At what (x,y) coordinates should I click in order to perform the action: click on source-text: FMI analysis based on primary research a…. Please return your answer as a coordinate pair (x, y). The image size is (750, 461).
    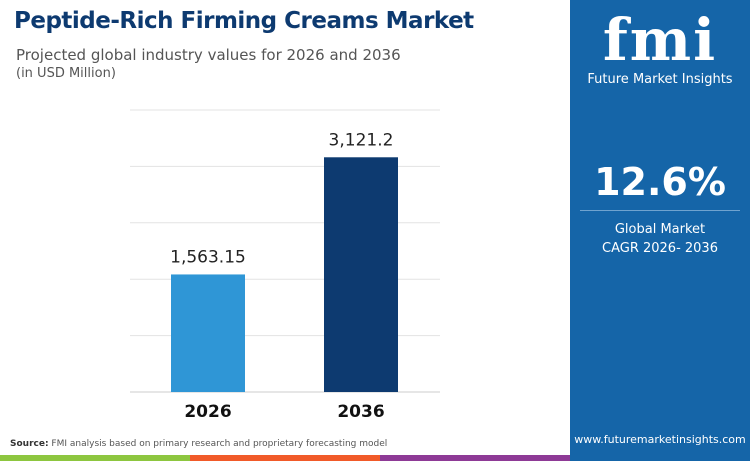
    Looking at the image, I should click on (218, 444).